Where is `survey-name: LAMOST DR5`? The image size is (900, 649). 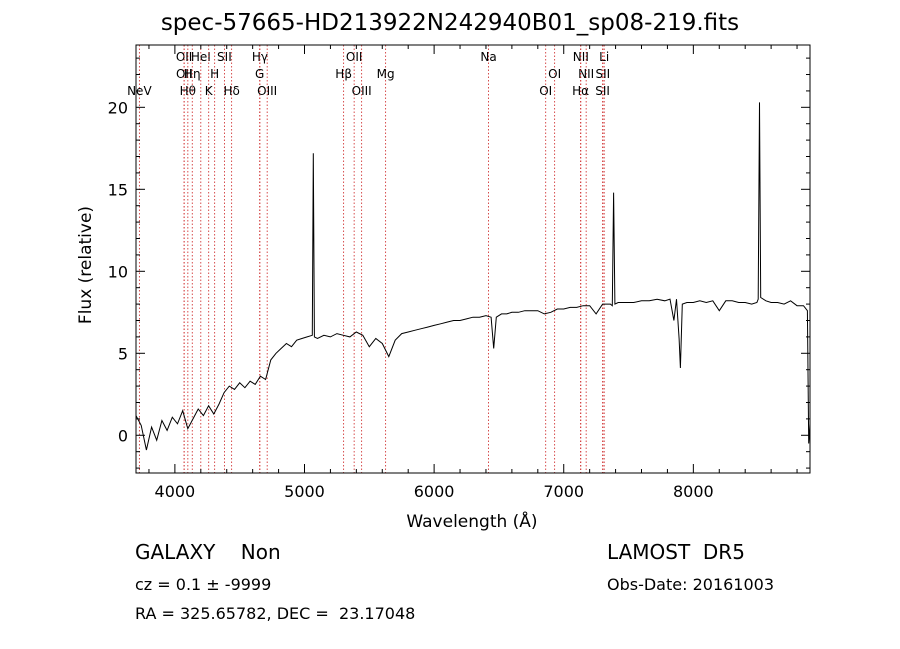 survey-name: LAMOST DR5 is located at coordinates (676, 552).